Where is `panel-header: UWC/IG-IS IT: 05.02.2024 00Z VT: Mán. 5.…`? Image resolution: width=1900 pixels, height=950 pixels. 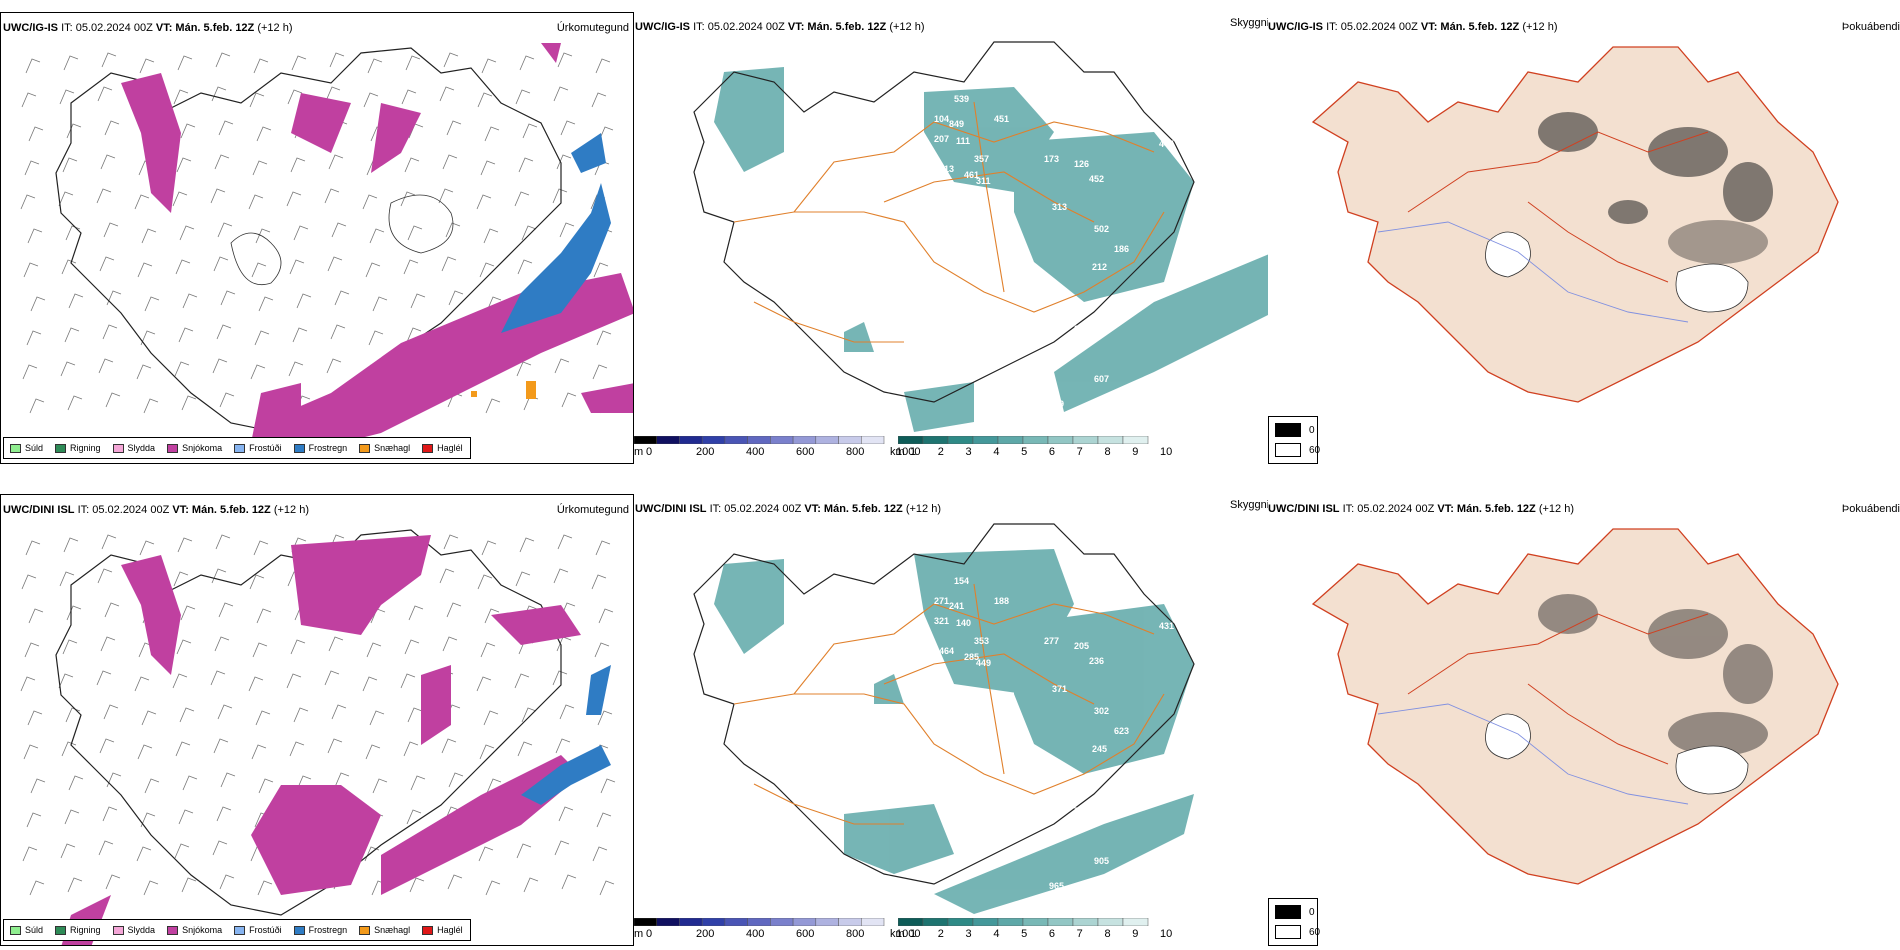 panel-header: UWC/IG-IS IT: 05.02.2024 00Z VT: Mán. 5.… is located at coordinates (780, 27).